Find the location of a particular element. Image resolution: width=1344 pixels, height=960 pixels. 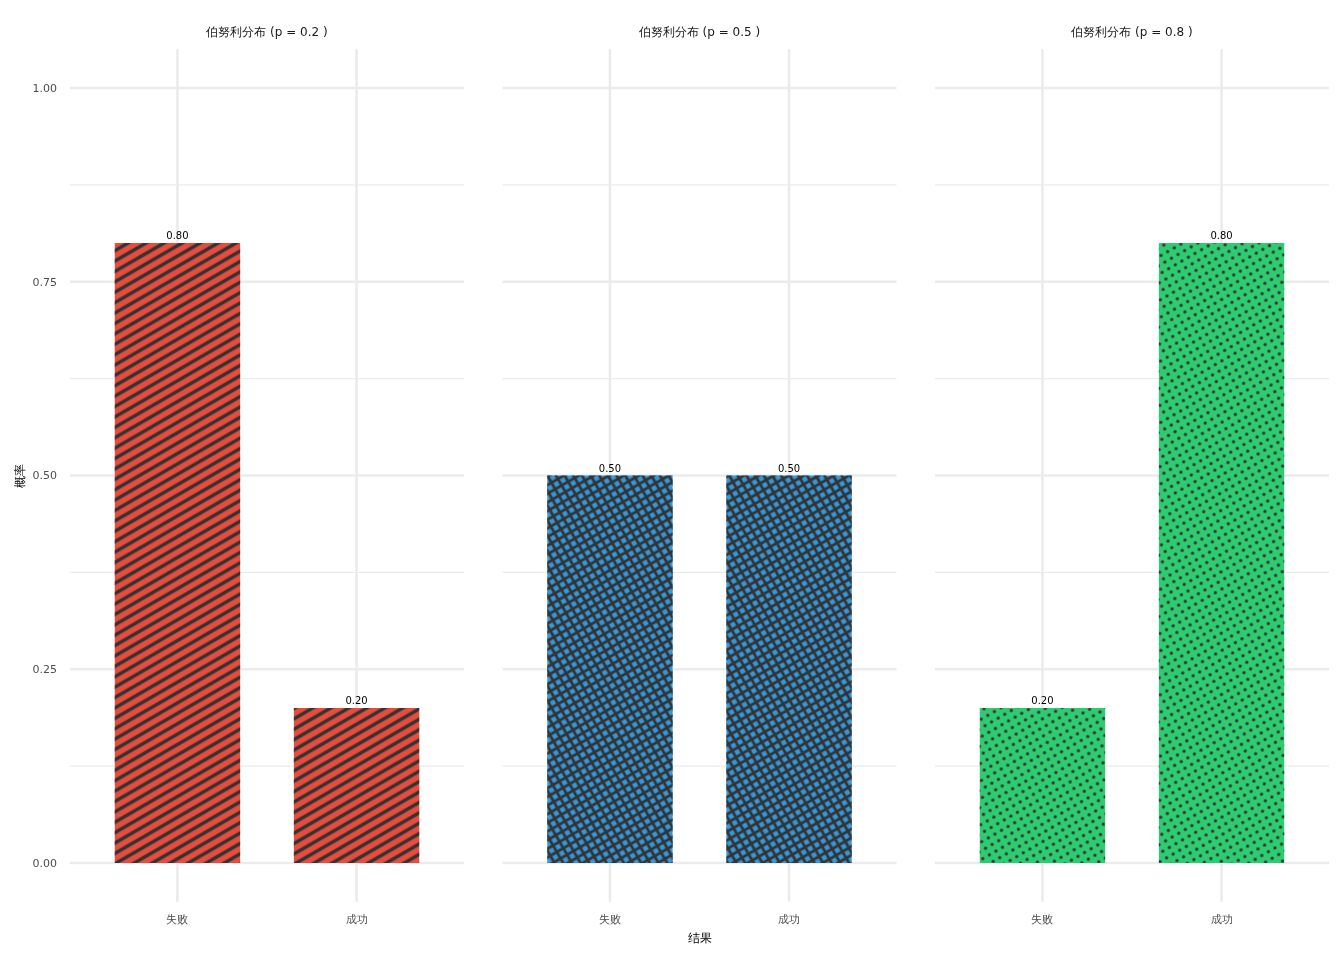

chart-title: 伯努利分布 (p = 0.5 ) is located at coordinates (699, 32).